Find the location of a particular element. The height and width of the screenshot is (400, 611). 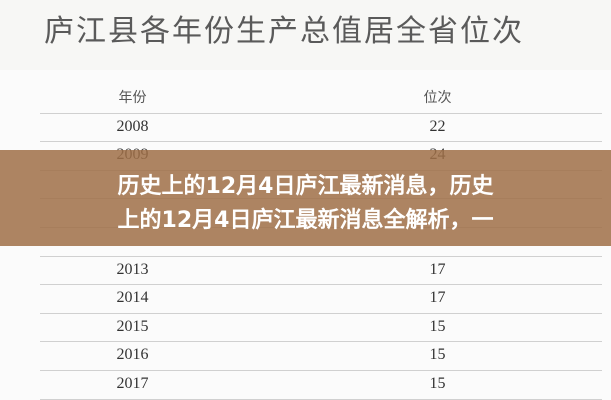

cell: 2008 is located at coordinates (132, 126).